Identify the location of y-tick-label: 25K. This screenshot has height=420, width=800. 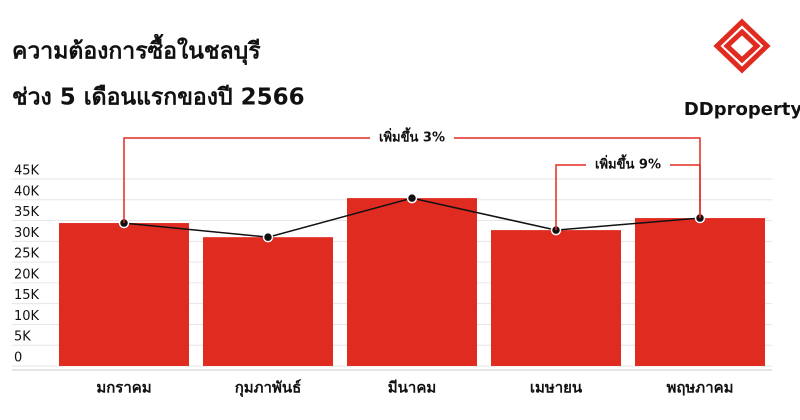
(27, 254).